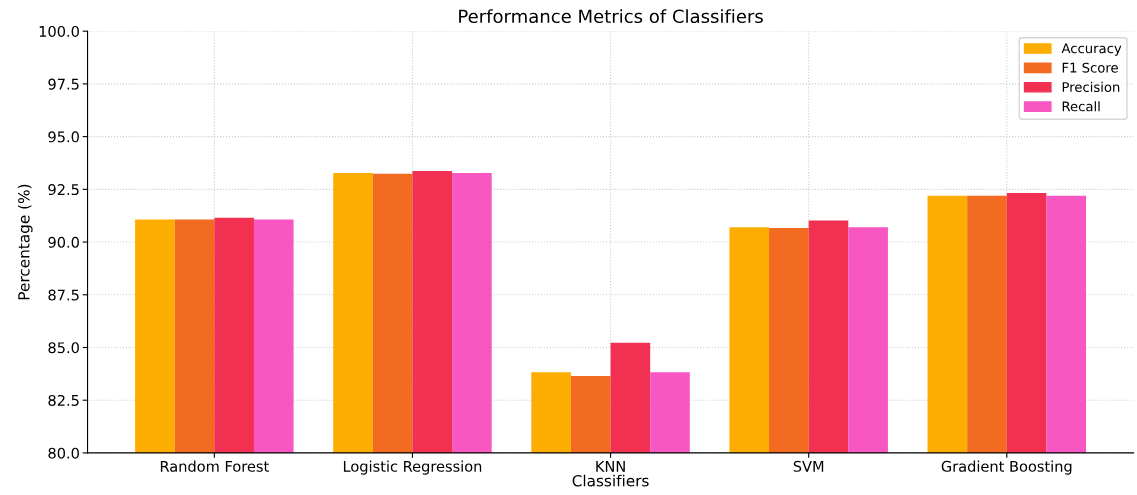 This screenshot has height=495, width=1137. Describe the element at coordinates (1081, 106) in the screenshot. I see `legend-label: Recall` at that location.